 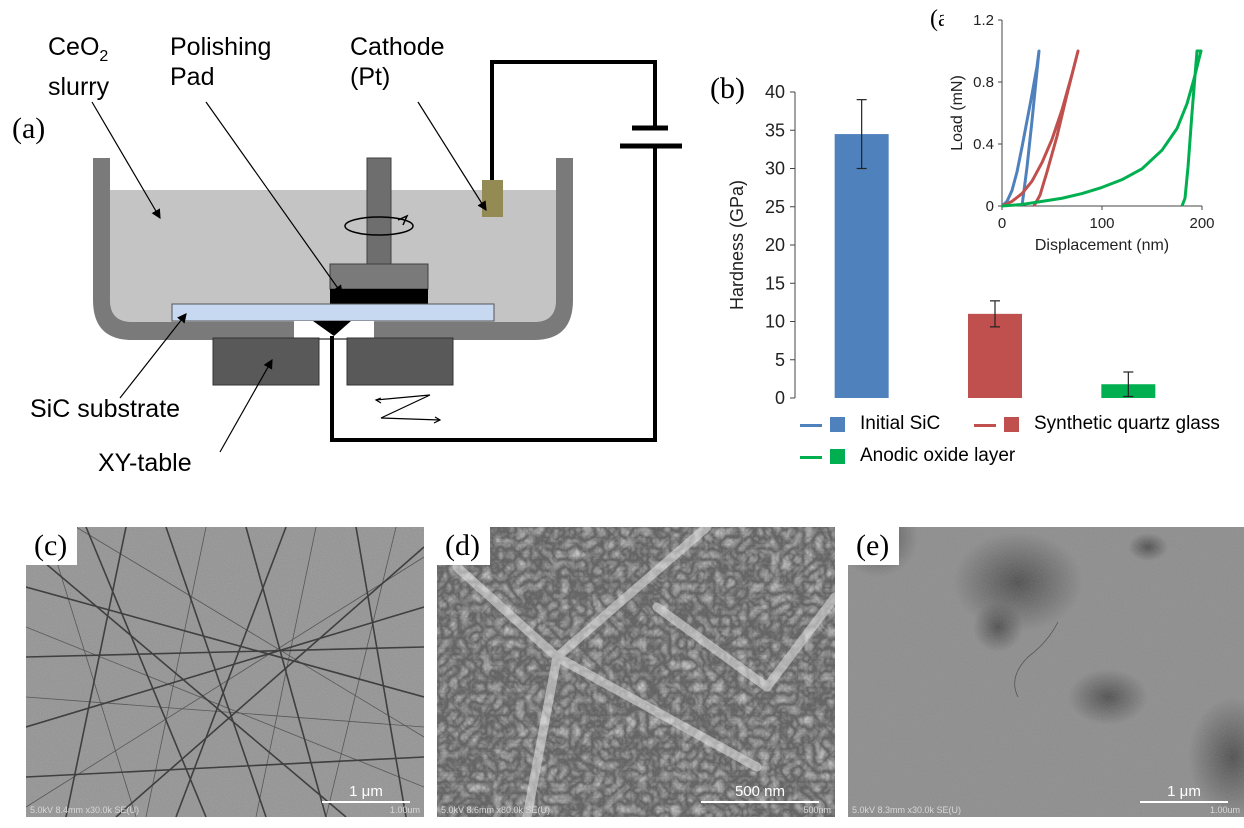 What do you see at coordinates (775, 283) in the screenshot?
I see `y-tick-label: 15` at bounding box center [775, 283].